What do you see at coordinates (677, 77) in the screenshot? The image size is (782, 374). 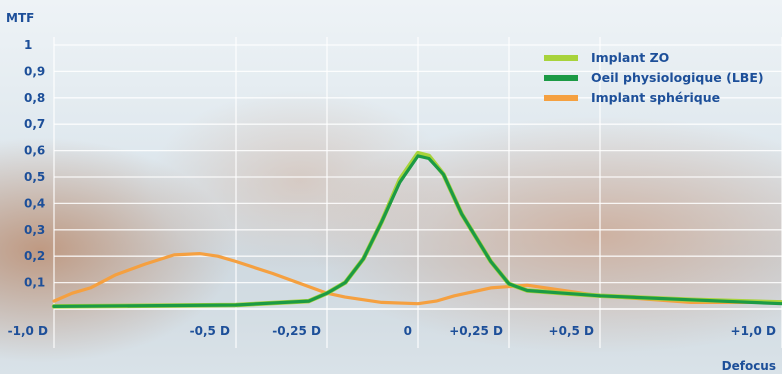 I see `legend-label: Oeil physiologique (LBE)` at bounding box center [677, 77].